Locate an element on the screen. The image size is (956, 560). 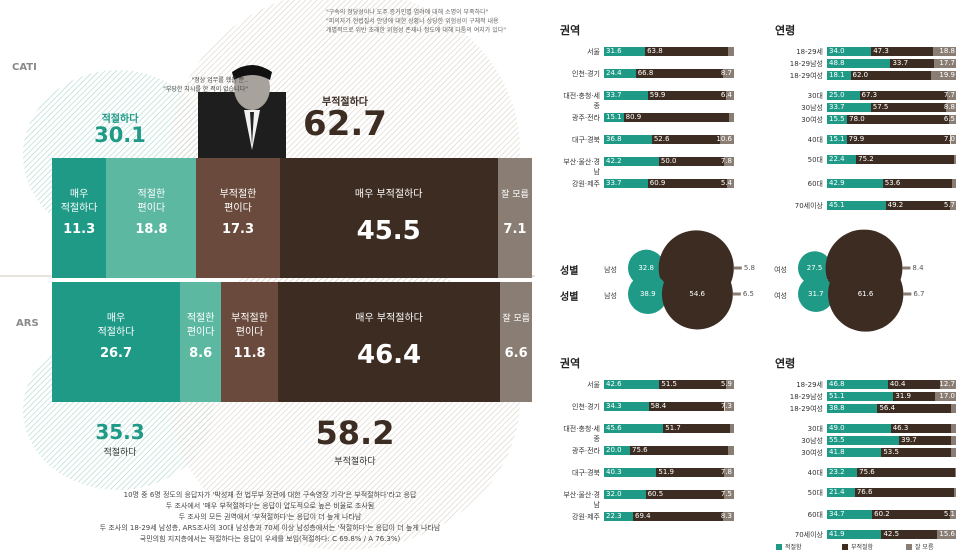
bubble-dontknow-value: 5.8 is located at coordinates (749, 268).